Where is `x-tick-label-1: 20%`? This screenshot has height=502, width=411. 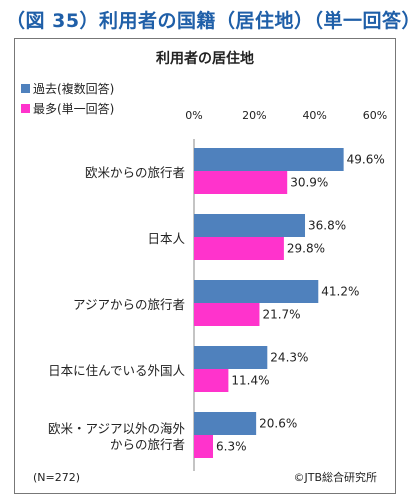 x-tick-label-1: 20% is located at coordinates (254, 115).